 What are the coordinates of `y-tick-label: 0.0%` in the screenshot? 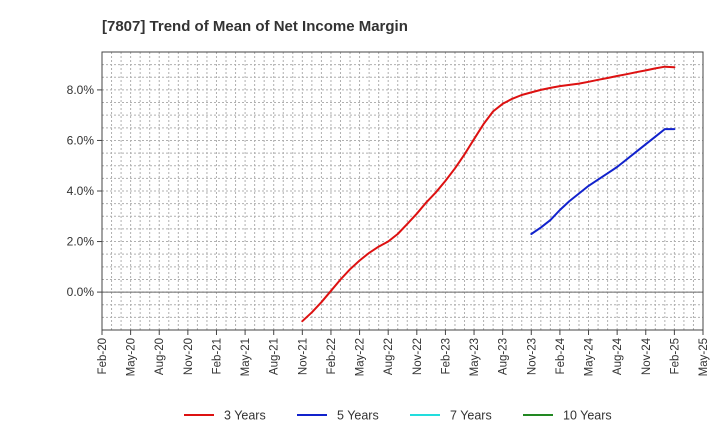 It's located at (81, 292).